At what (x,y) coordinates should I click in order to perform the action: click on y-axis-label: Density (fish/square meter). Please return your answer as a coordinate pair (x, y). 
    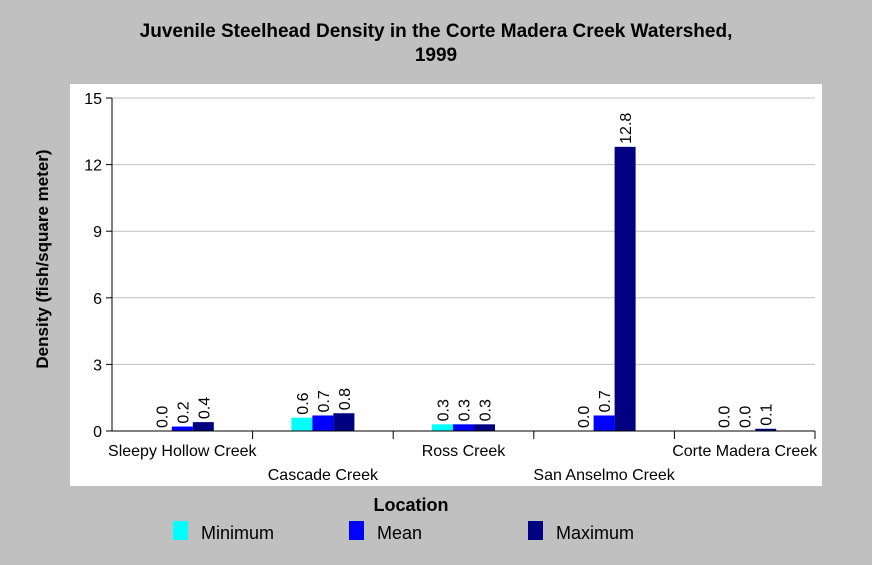
    Looking at the image, I should click on (42, 258).